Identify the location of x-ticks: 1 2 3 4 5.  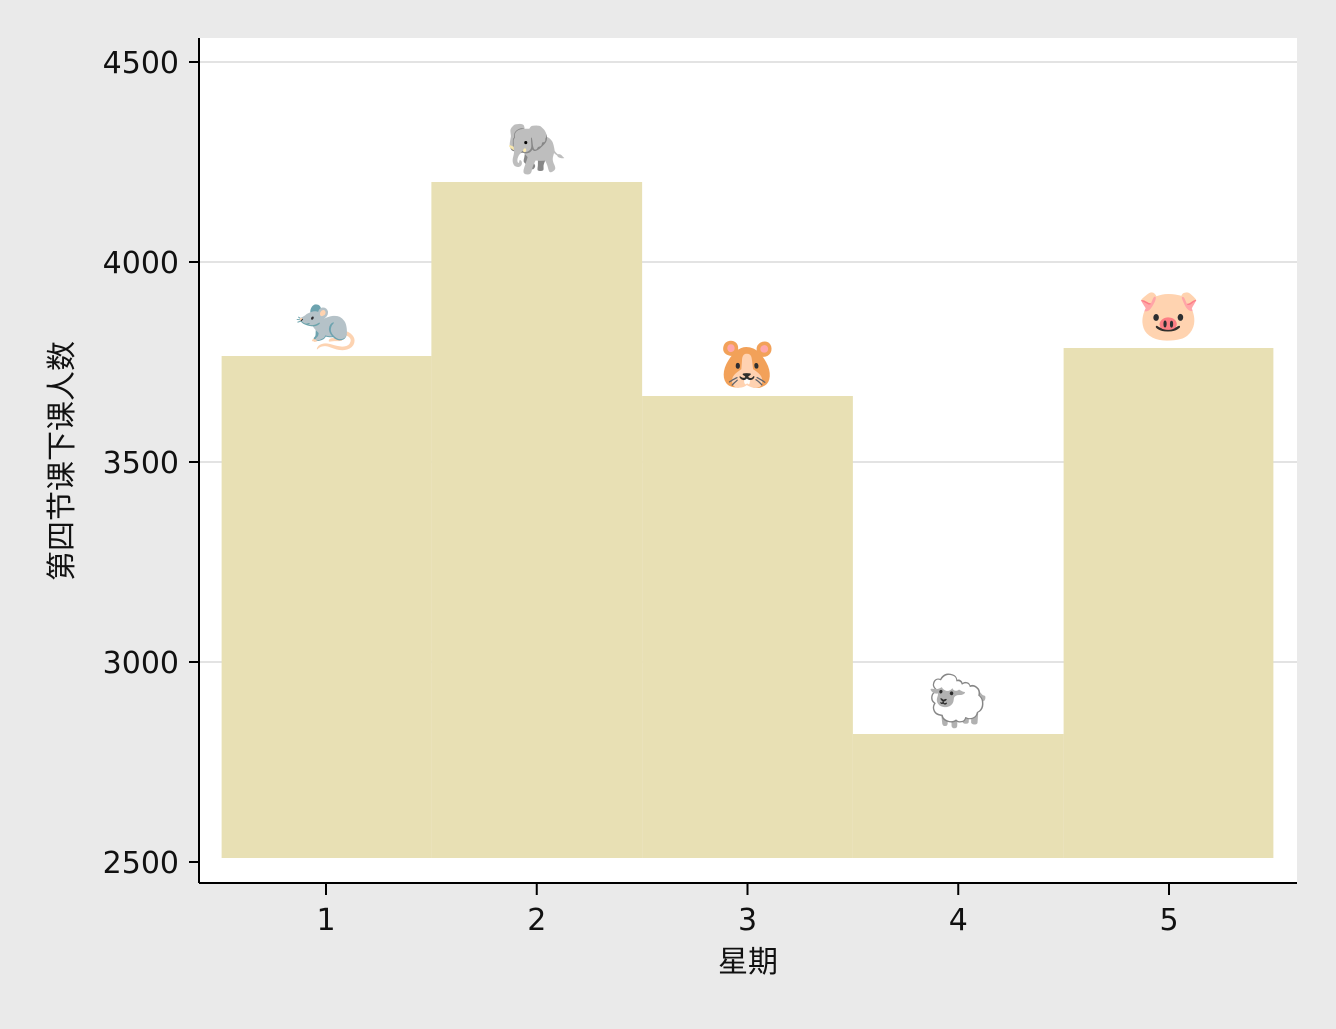
(747, 910).